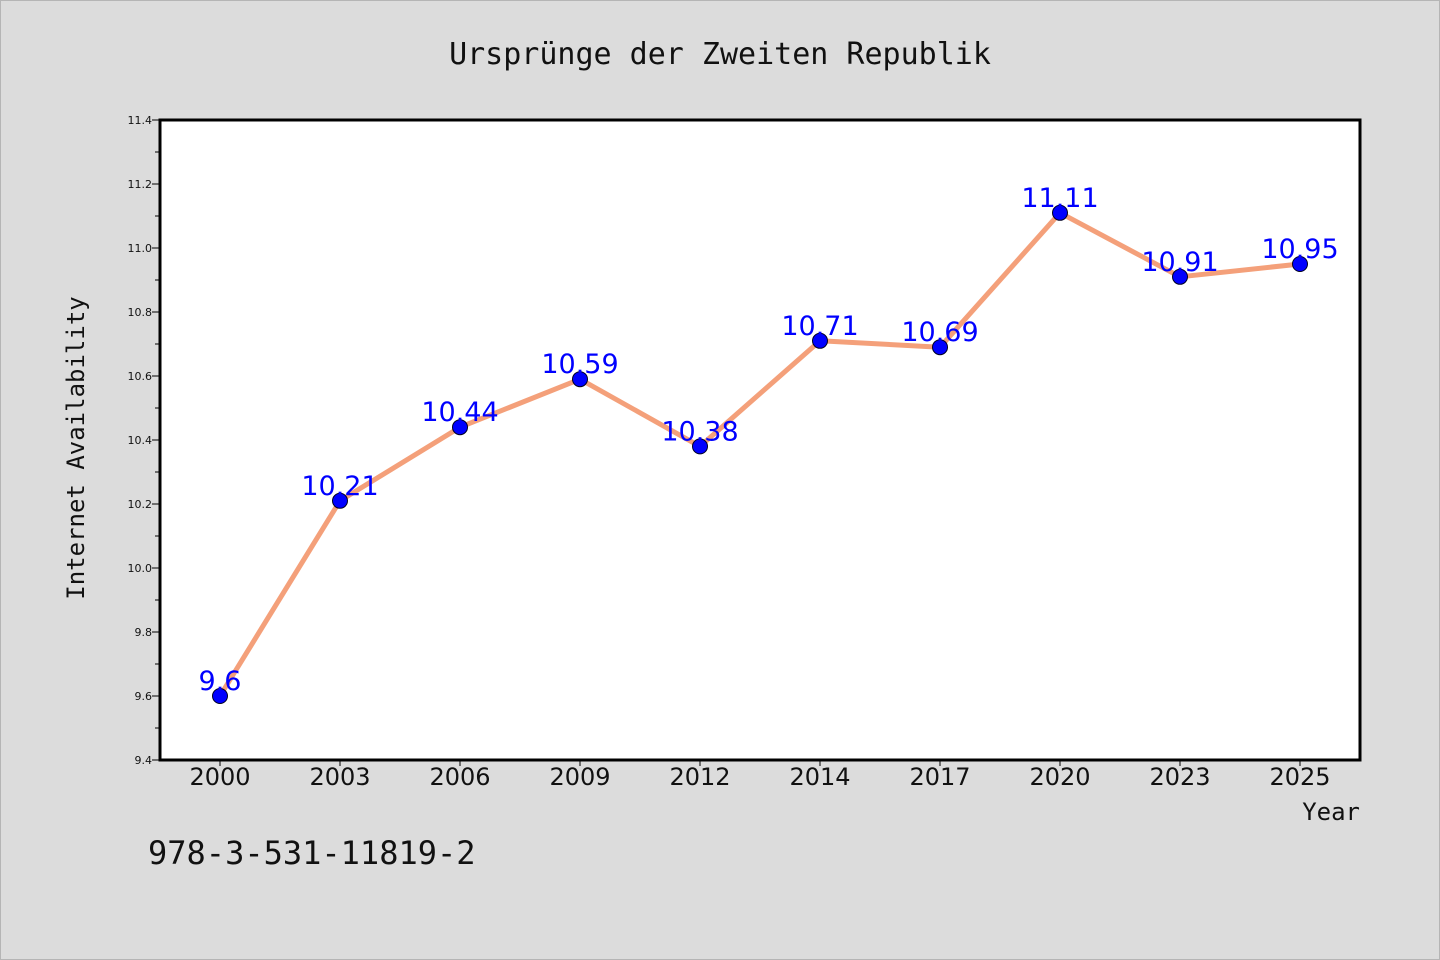 This screenshot has height=960, width=1440. I want to click on data-label: 10.71, so click(819, 326).